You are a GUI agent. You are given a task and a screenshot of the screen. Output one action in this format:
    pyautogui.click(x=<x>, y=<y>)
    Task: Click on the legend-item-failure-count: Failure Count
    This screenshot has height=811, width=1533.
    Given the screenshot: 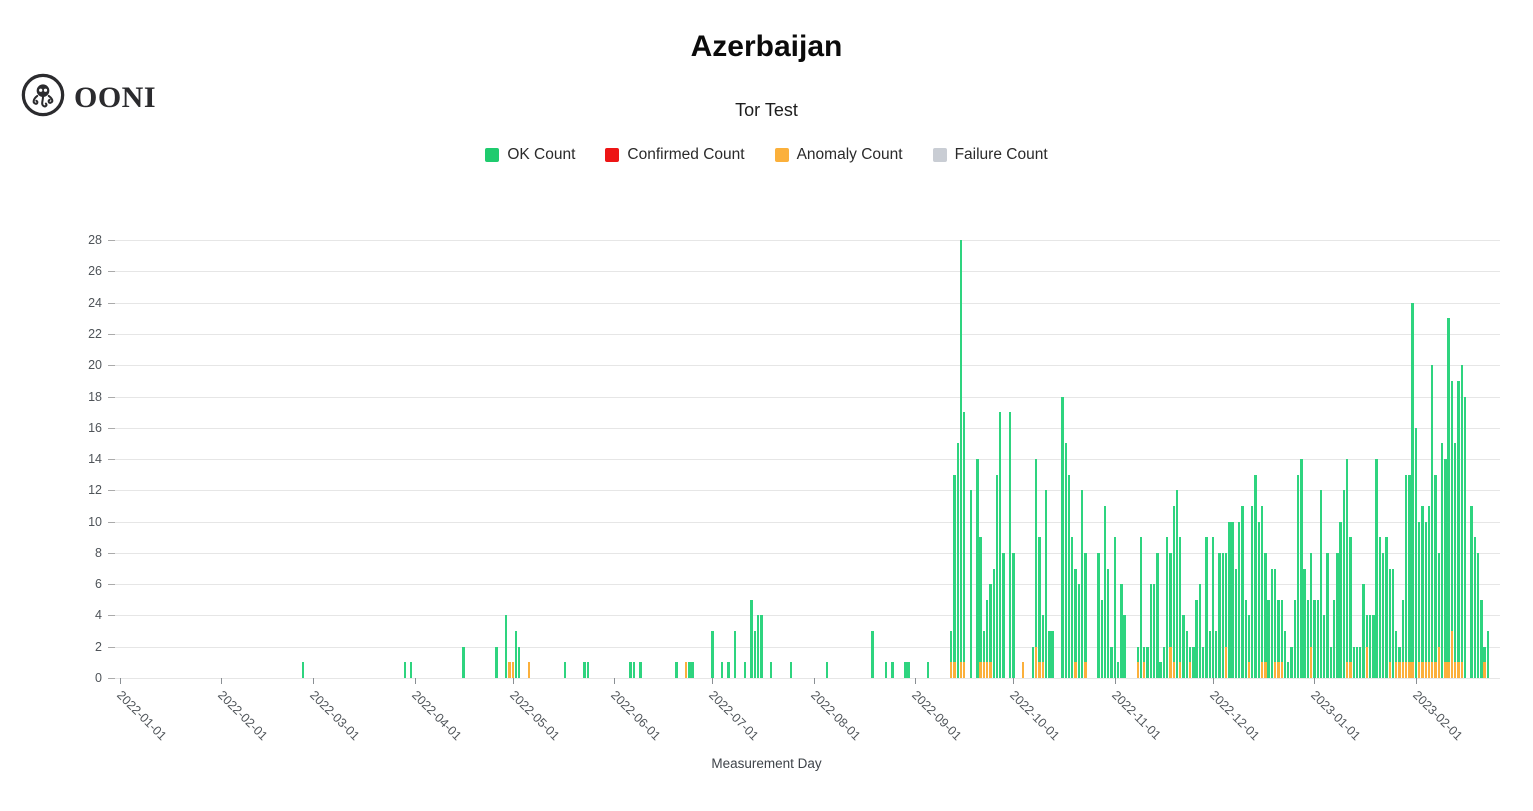 What is the action you would take?
    pyautogui.click(x=990, y=155)
    